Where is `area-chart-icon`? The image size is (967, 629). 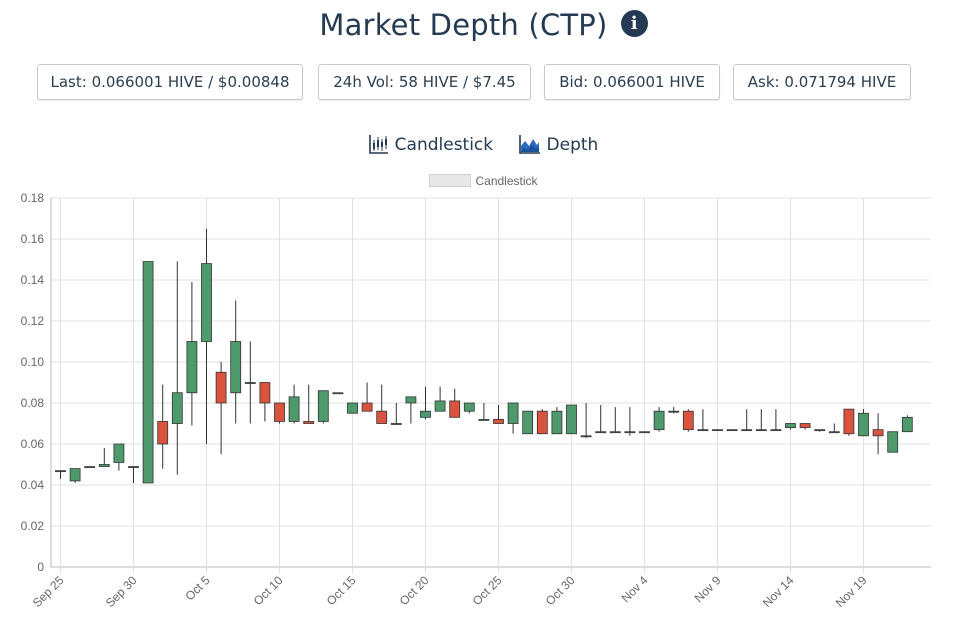
area-chart-icon is located at coordinates (529, 144).